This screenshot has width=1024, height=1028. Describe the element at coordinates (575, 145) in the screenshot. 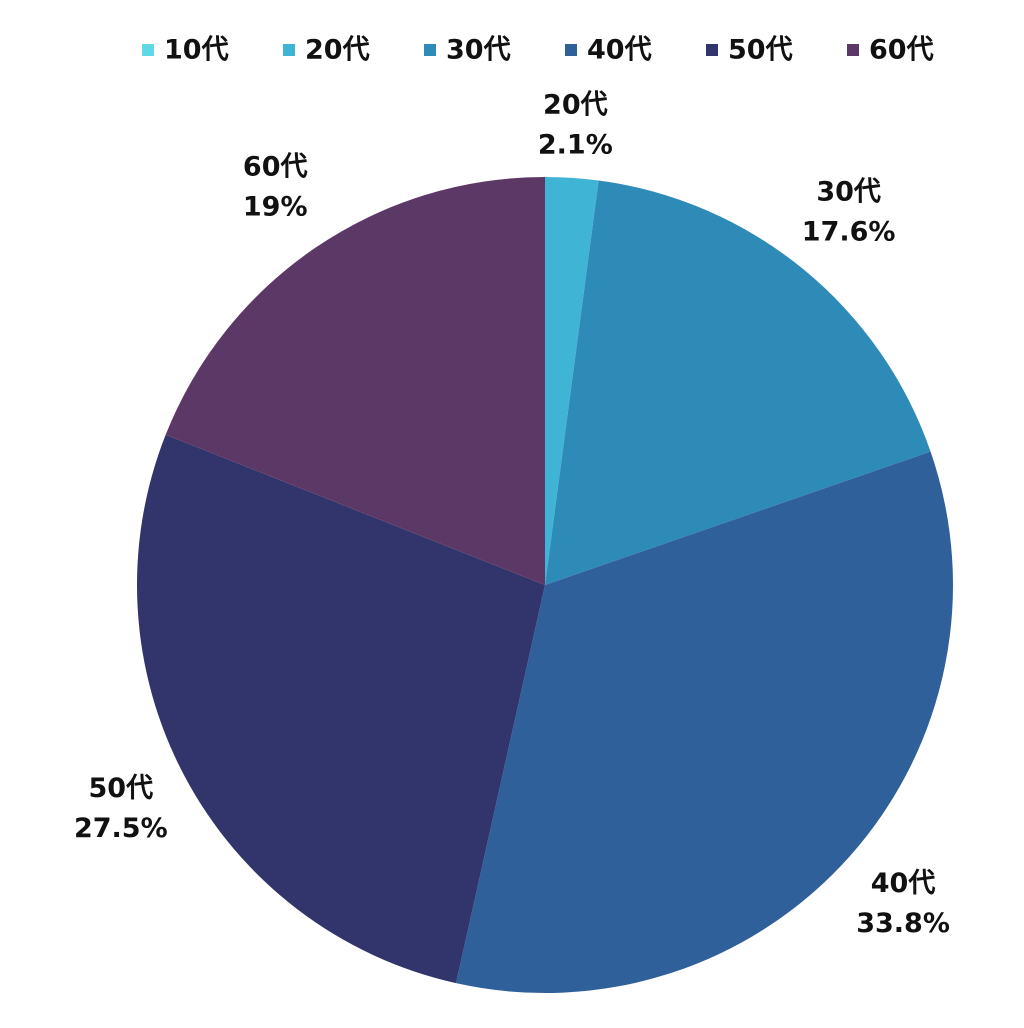

I see `slice-value-label: 2.1%` at that location.